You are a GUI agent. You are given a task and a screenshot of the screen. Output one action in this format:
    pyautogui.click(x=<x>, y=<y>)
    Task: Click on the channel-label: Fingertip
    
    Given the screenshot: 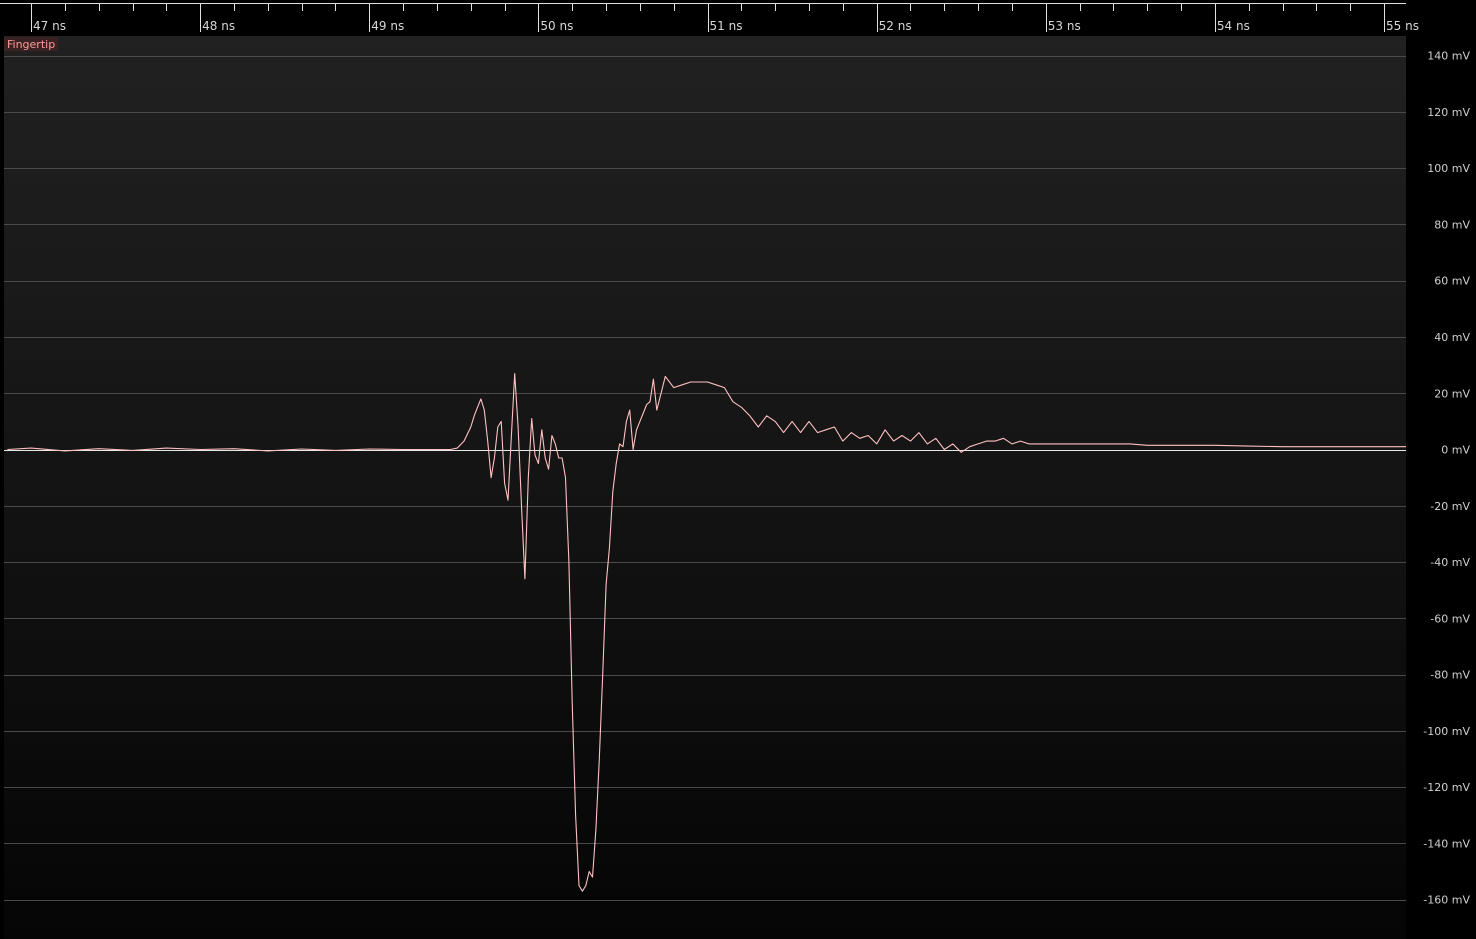 What is the action you would take?
    pyautogui.click(x=31, y=44)
    